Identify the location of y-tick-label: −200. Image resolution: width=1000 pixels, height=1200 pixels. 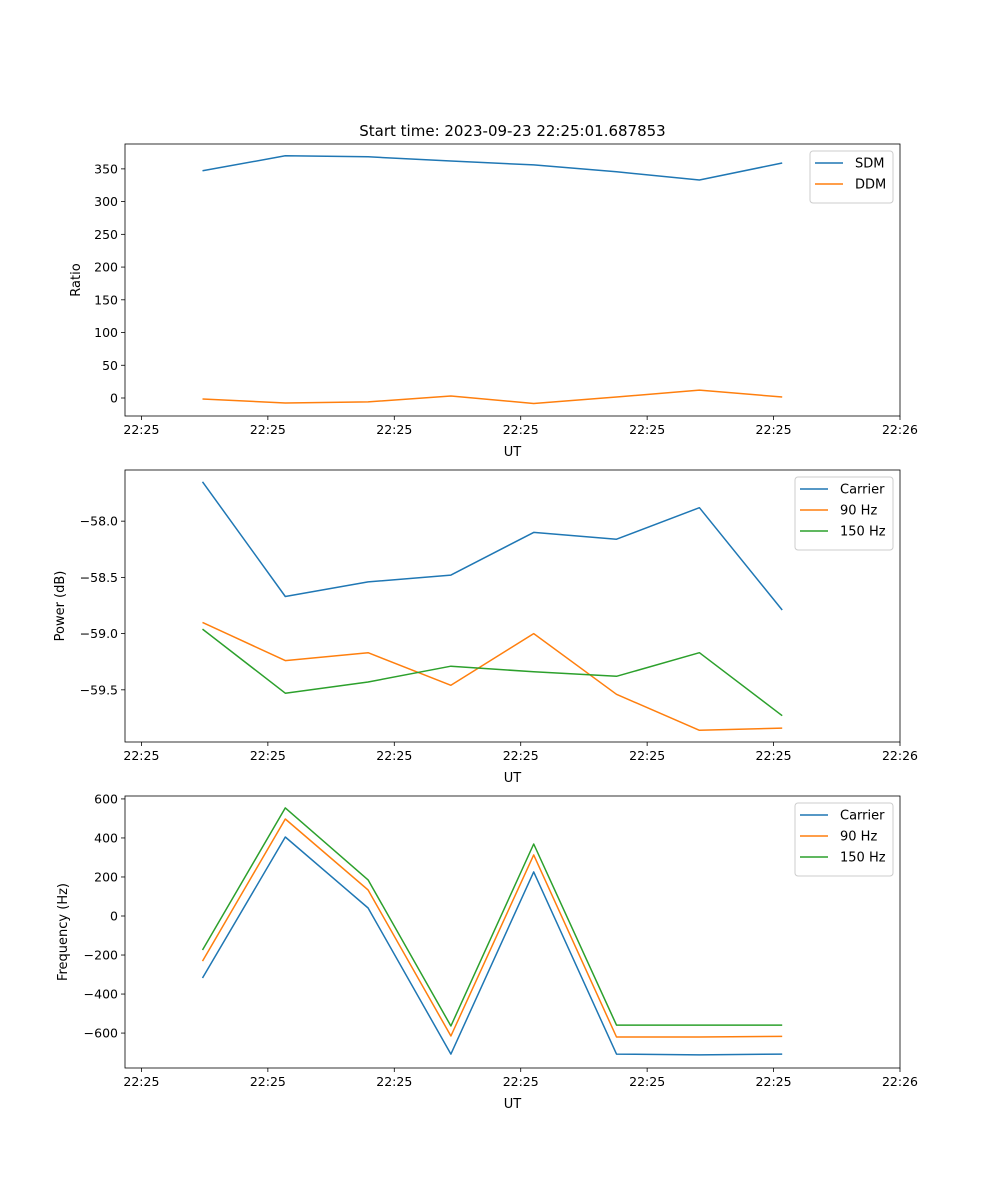
(101, 955).